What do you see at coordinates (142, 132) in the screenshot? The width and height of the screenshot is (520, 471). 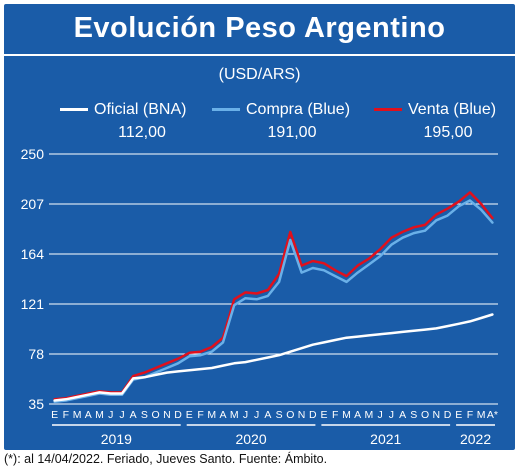 I see `legend-value-oficial: 112,00` at bounding box center [142, 132].